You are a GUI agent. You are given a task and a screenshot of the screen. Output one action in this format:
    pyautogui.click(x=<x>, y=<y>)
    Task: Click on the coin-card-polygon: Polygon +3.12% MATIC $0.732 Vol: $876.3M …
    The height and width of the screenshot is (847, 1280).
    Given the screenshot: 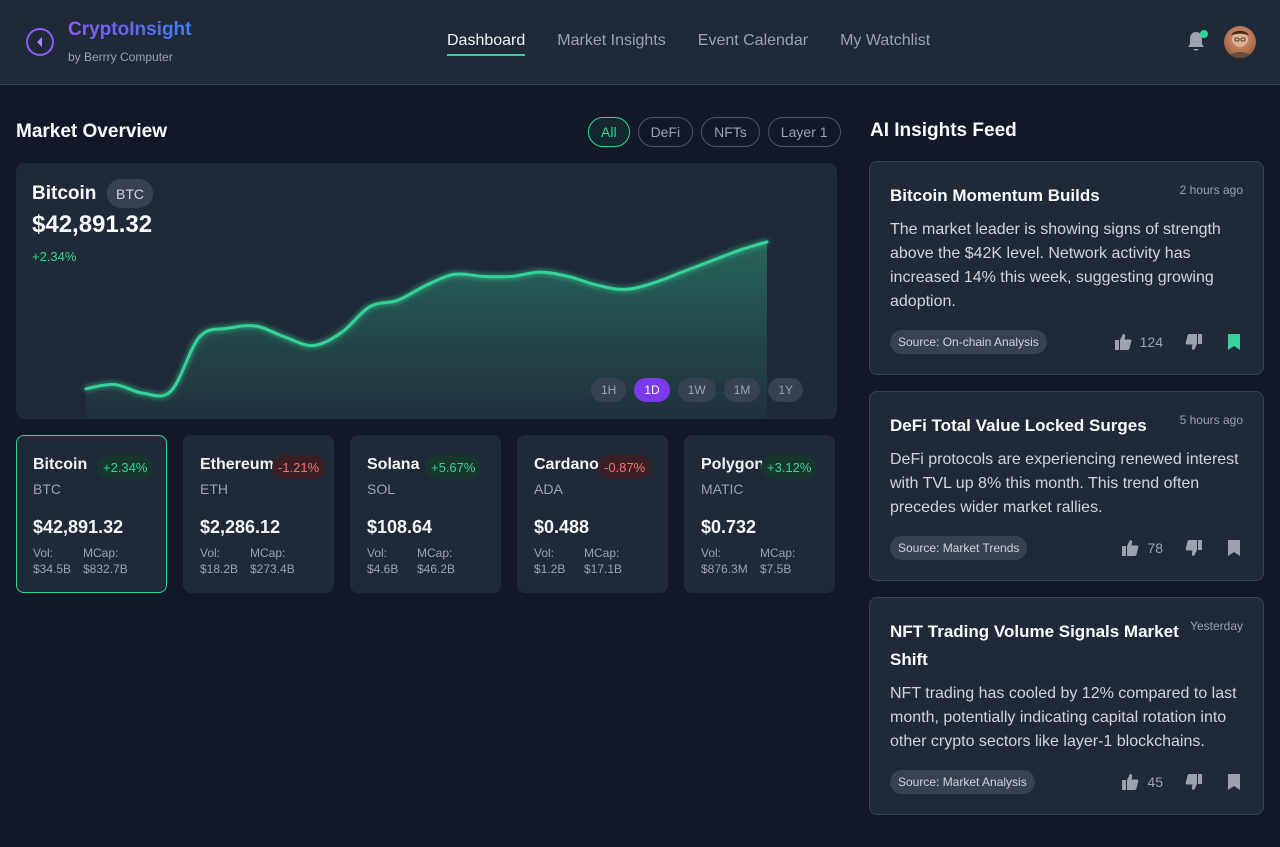 What is the action you would take?
    pyautogui.click(x=759, y=514)
    